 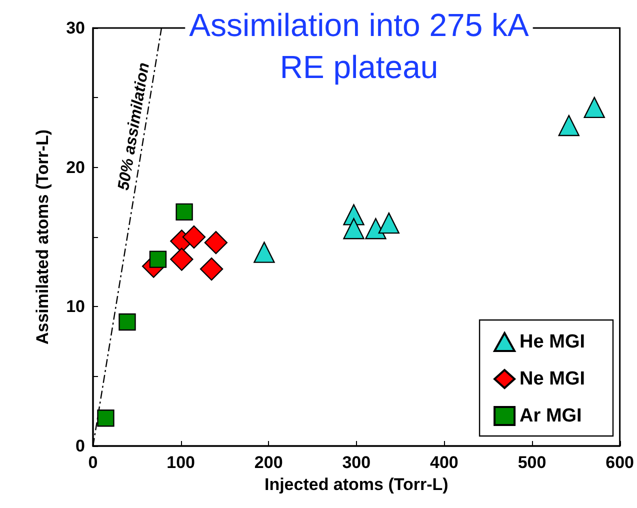 I want to click on y-tick-label: 30, so click(x=75, y=28).